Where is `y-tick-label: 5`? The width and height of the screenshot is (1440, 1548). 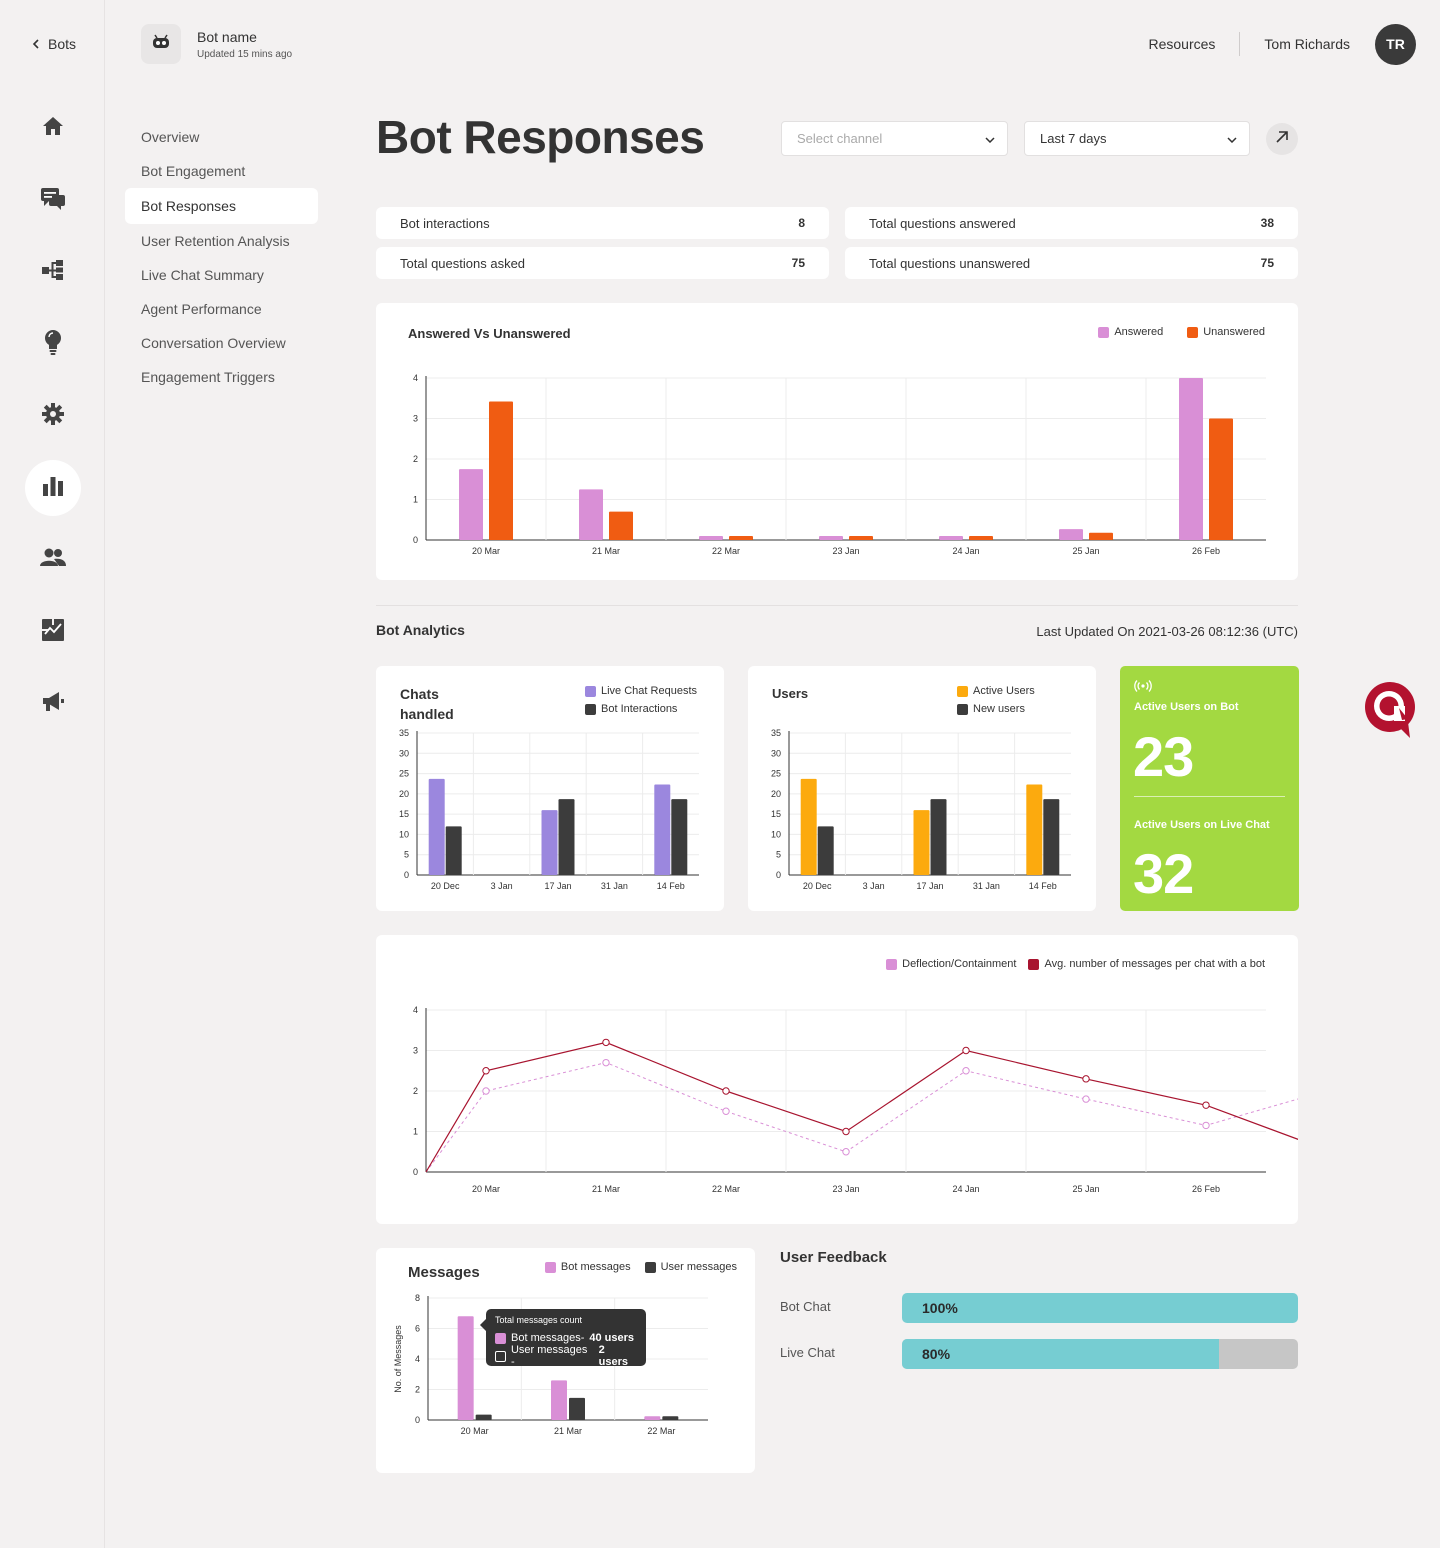
y-tick-label: 5 is located at coordinates (778, 855).